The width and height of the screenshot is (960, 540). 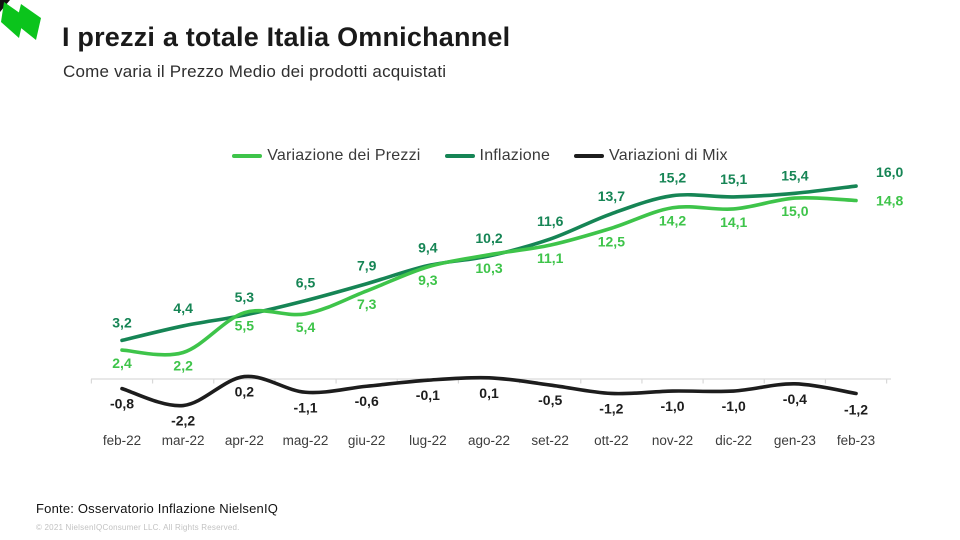 I want to click on page-title: I prezzi a totale Italia Omnichannel, so click(x=286, y=37).